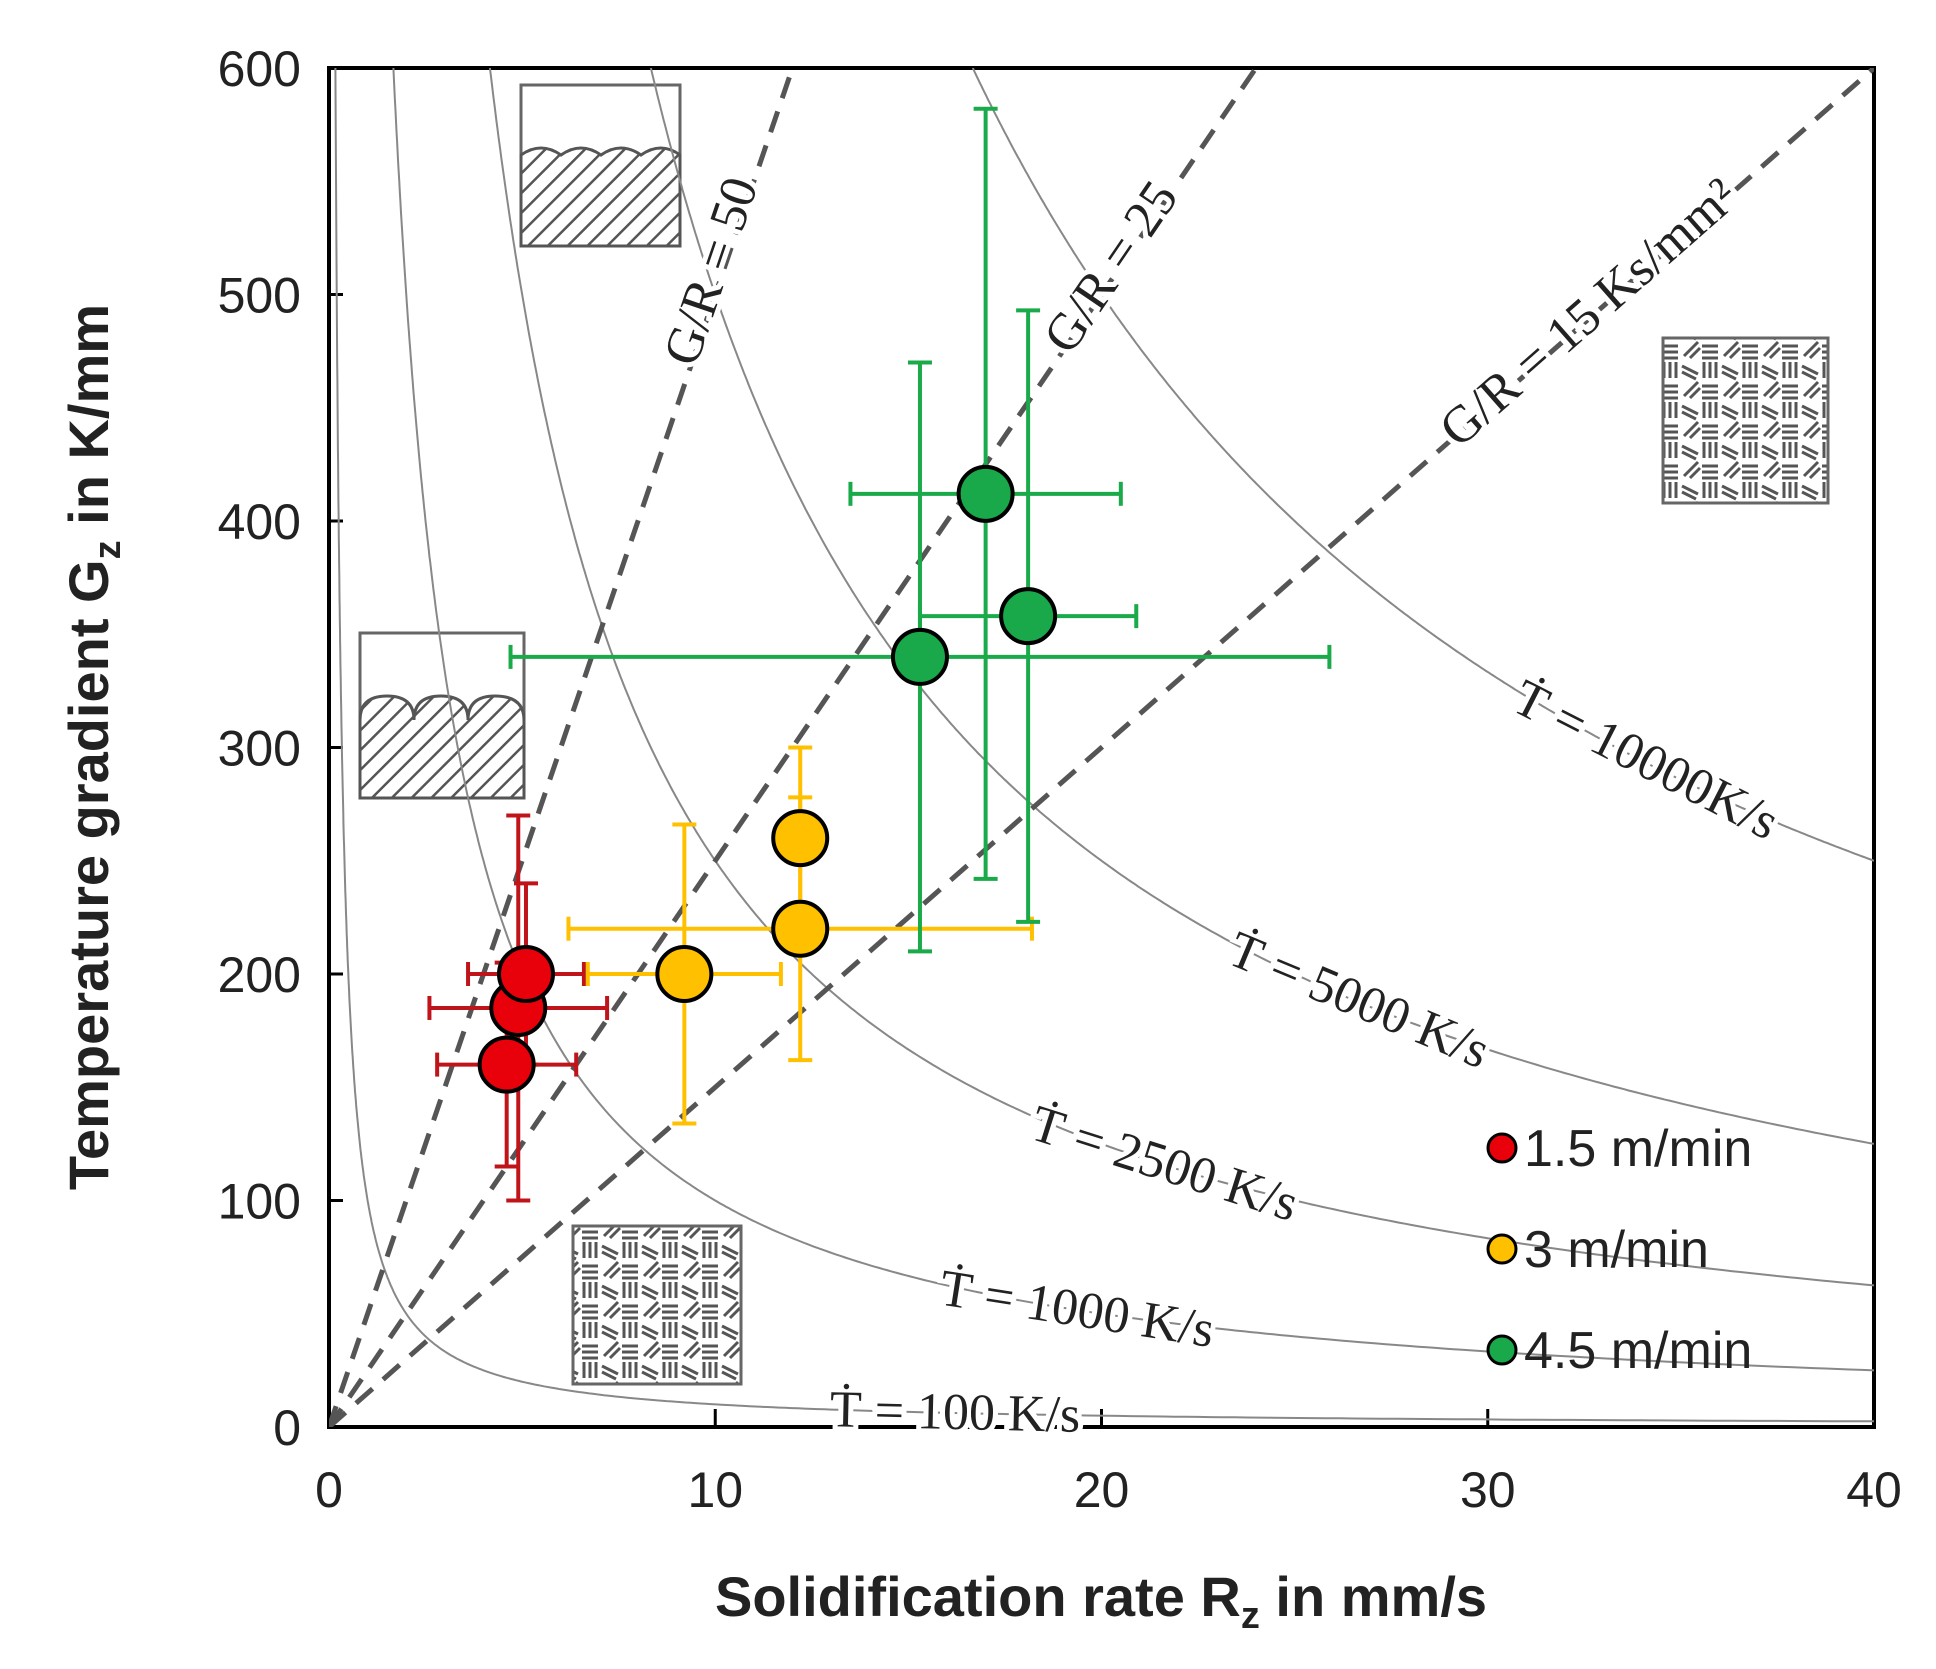 The height and width of the screenshot is (1669, 1936). I want to click on inset-columnar, so click(600, 165).